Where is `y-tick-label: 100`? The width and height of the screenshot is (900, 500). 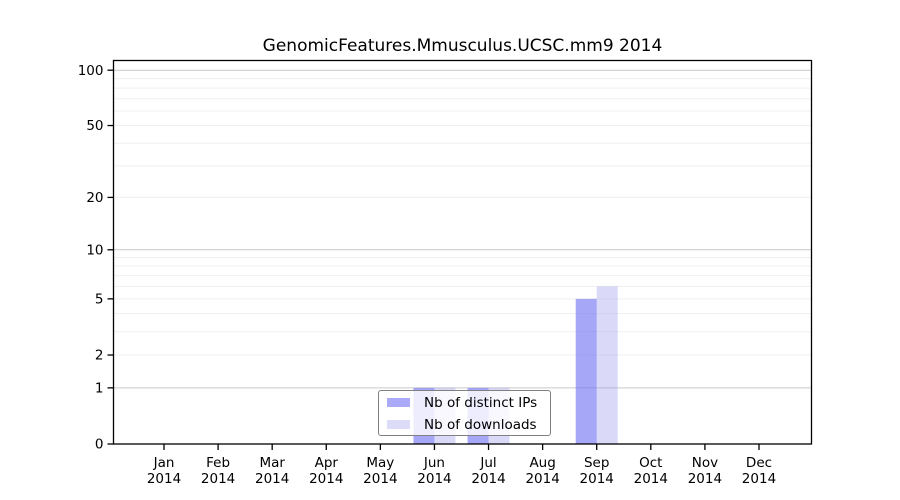 y-tick-label: 100 is located at coordinates (91, 71).